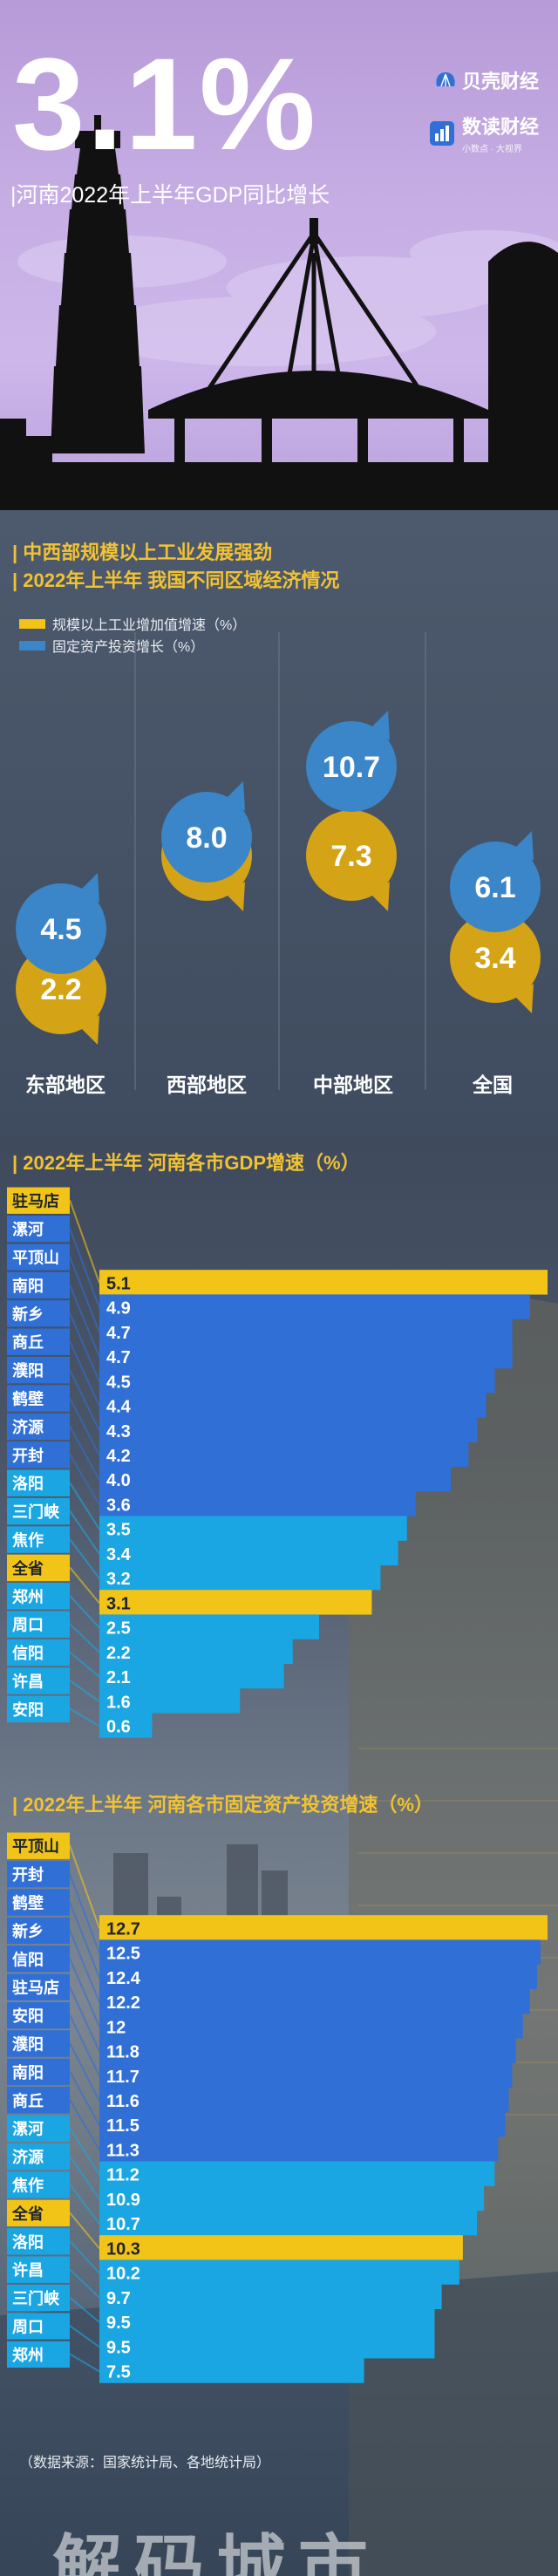 The image size is (558, 2576). What do you see at coordinates (28, 1959) in the screenshot?
I see `city-label: 信阳` at bounding box center [28, 1959].